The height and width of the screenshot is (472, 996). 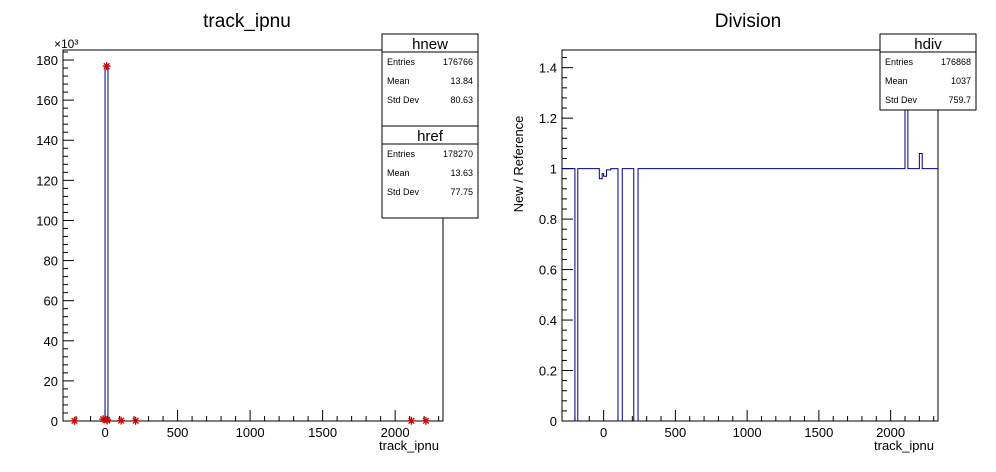 I want to click on y-tick-label: 140, so click(x=47, y=140).